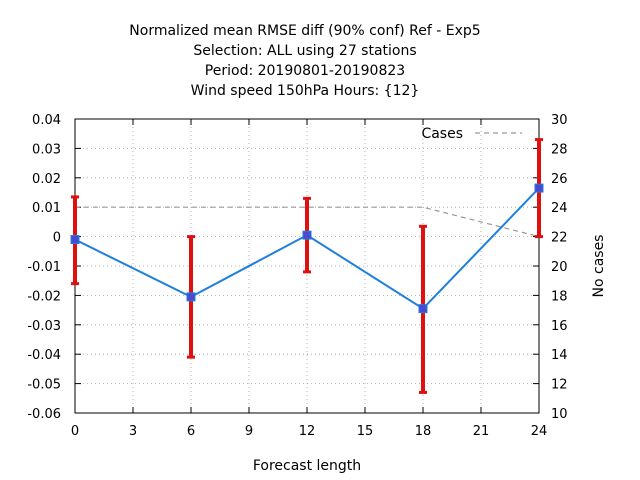  Describe the element at coordinates (599, 266) in the screenshot. I see `y2-axis-label: No cases` at that location.